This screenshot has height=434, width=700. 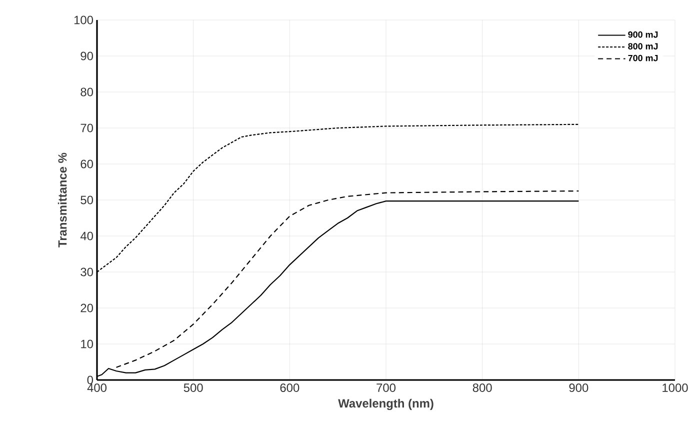 What do you see at coordinates (87, 308) in the screenshot?
I see `y-tick-label: 20` at bounding box center [87, 308].